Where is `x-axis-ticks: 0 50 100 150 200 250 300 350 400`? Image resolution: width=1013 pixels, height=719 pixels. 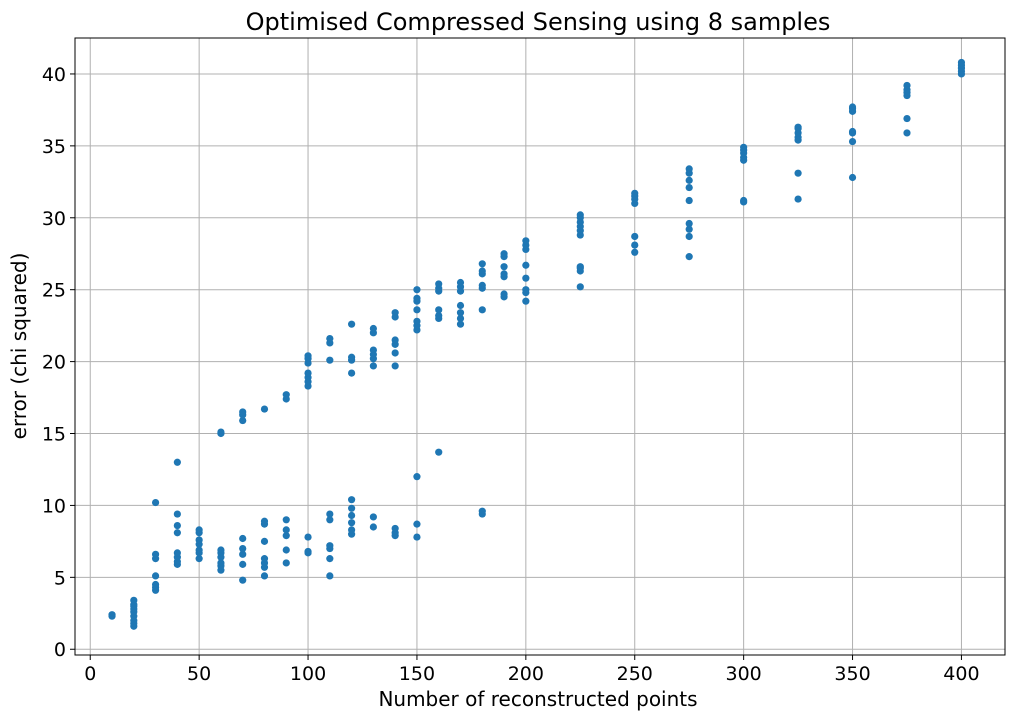 x-axis-ticks: 0 50 100 150 200 250 300 350 400 is located at coordinates (532, 670).